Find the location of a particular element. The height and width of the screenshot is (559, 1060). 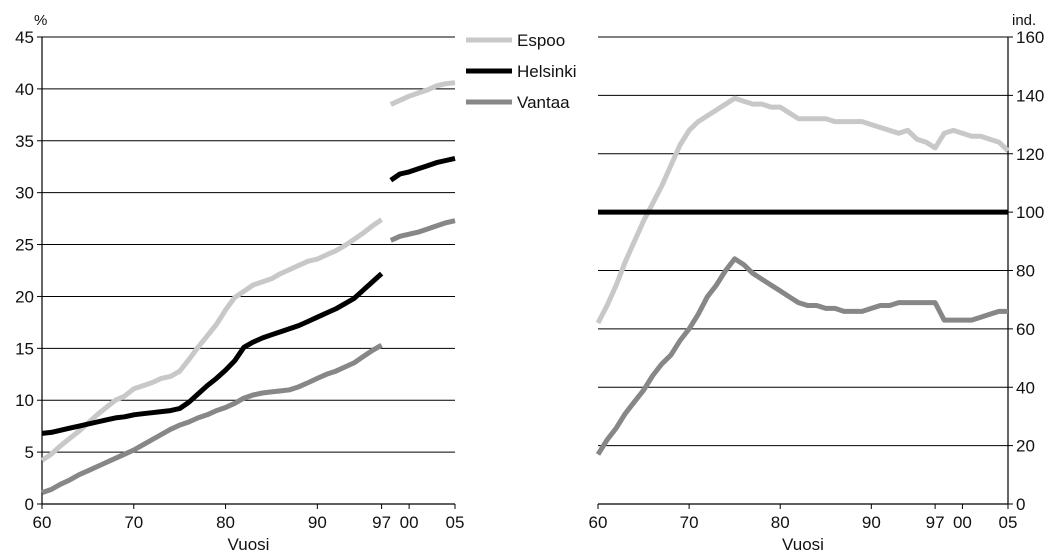

y-tick-label: 80 is located at coordinates (1025, 271).